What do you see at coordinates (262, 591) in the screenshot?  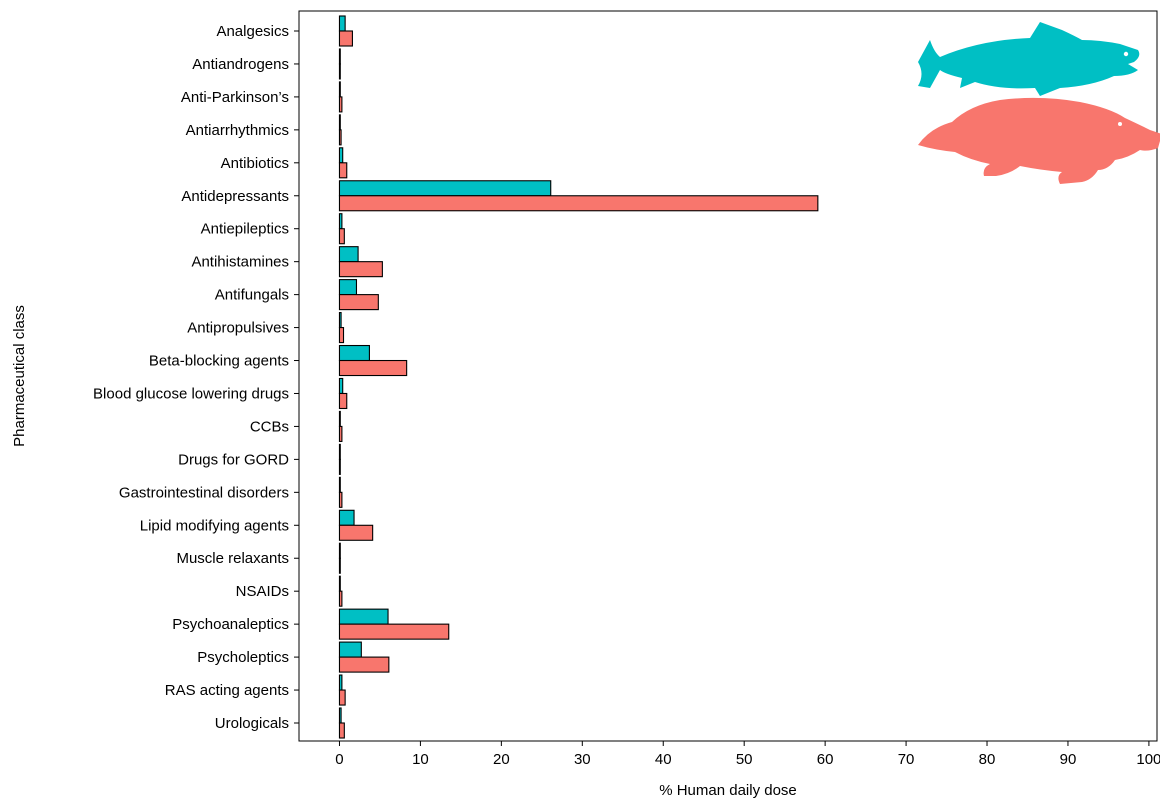 I see `category-label: NSAIDs` at bounding box center [262, 591].